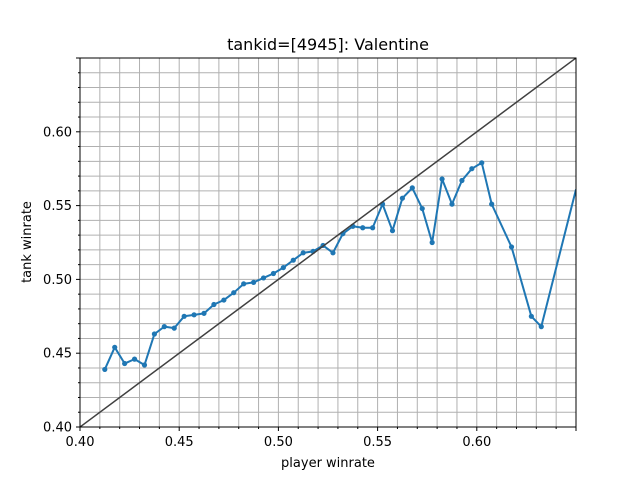 The width and height of the screenshot is (640, 480). I want to click on y-tick-label: 0.50, so click(57, 280).